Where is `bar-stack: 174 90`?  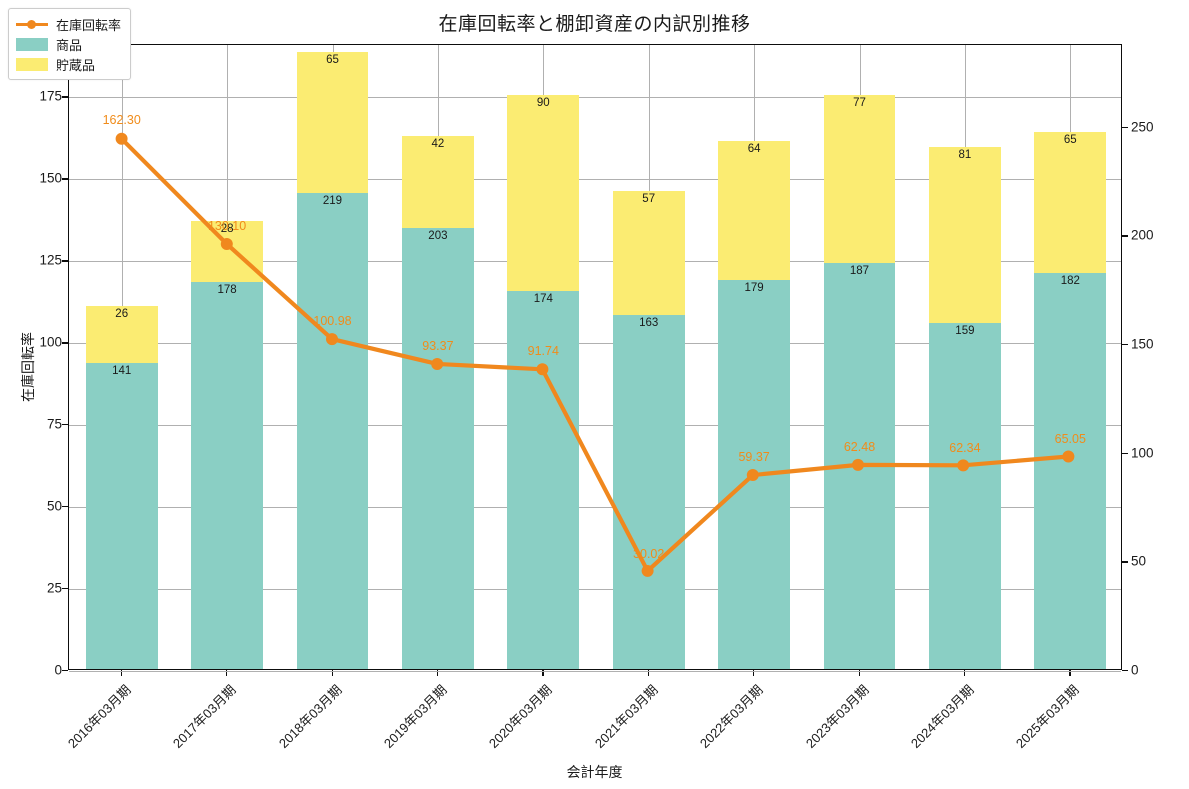 bar-stack: 174 90 is located at coordinates (543, 382).